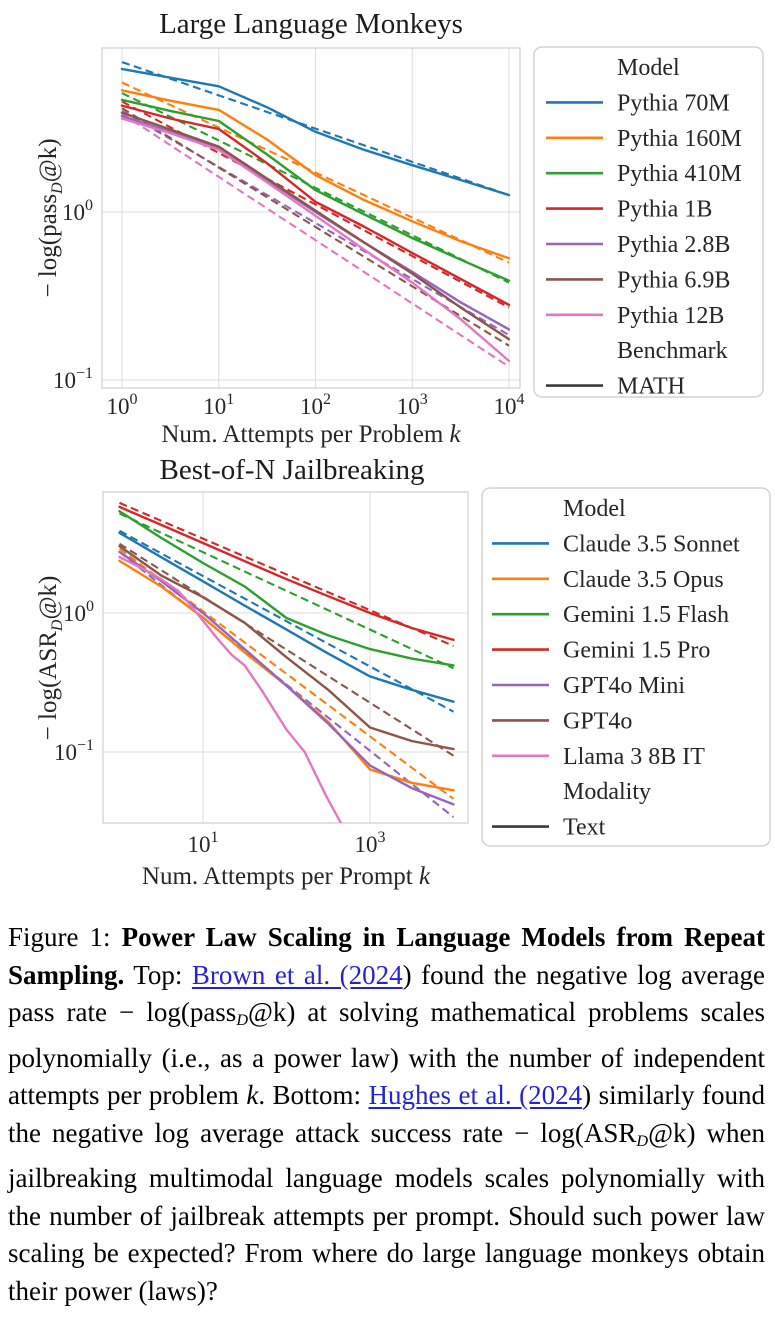  I want to click on legend-label: Pythia 70M, so click(673, 103).